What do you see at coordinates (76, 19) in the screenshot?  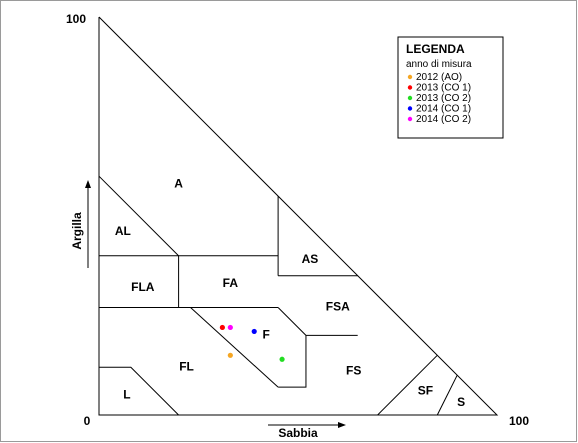 I see `y-max-tick-label: 100` at bounding box center [76, 19].